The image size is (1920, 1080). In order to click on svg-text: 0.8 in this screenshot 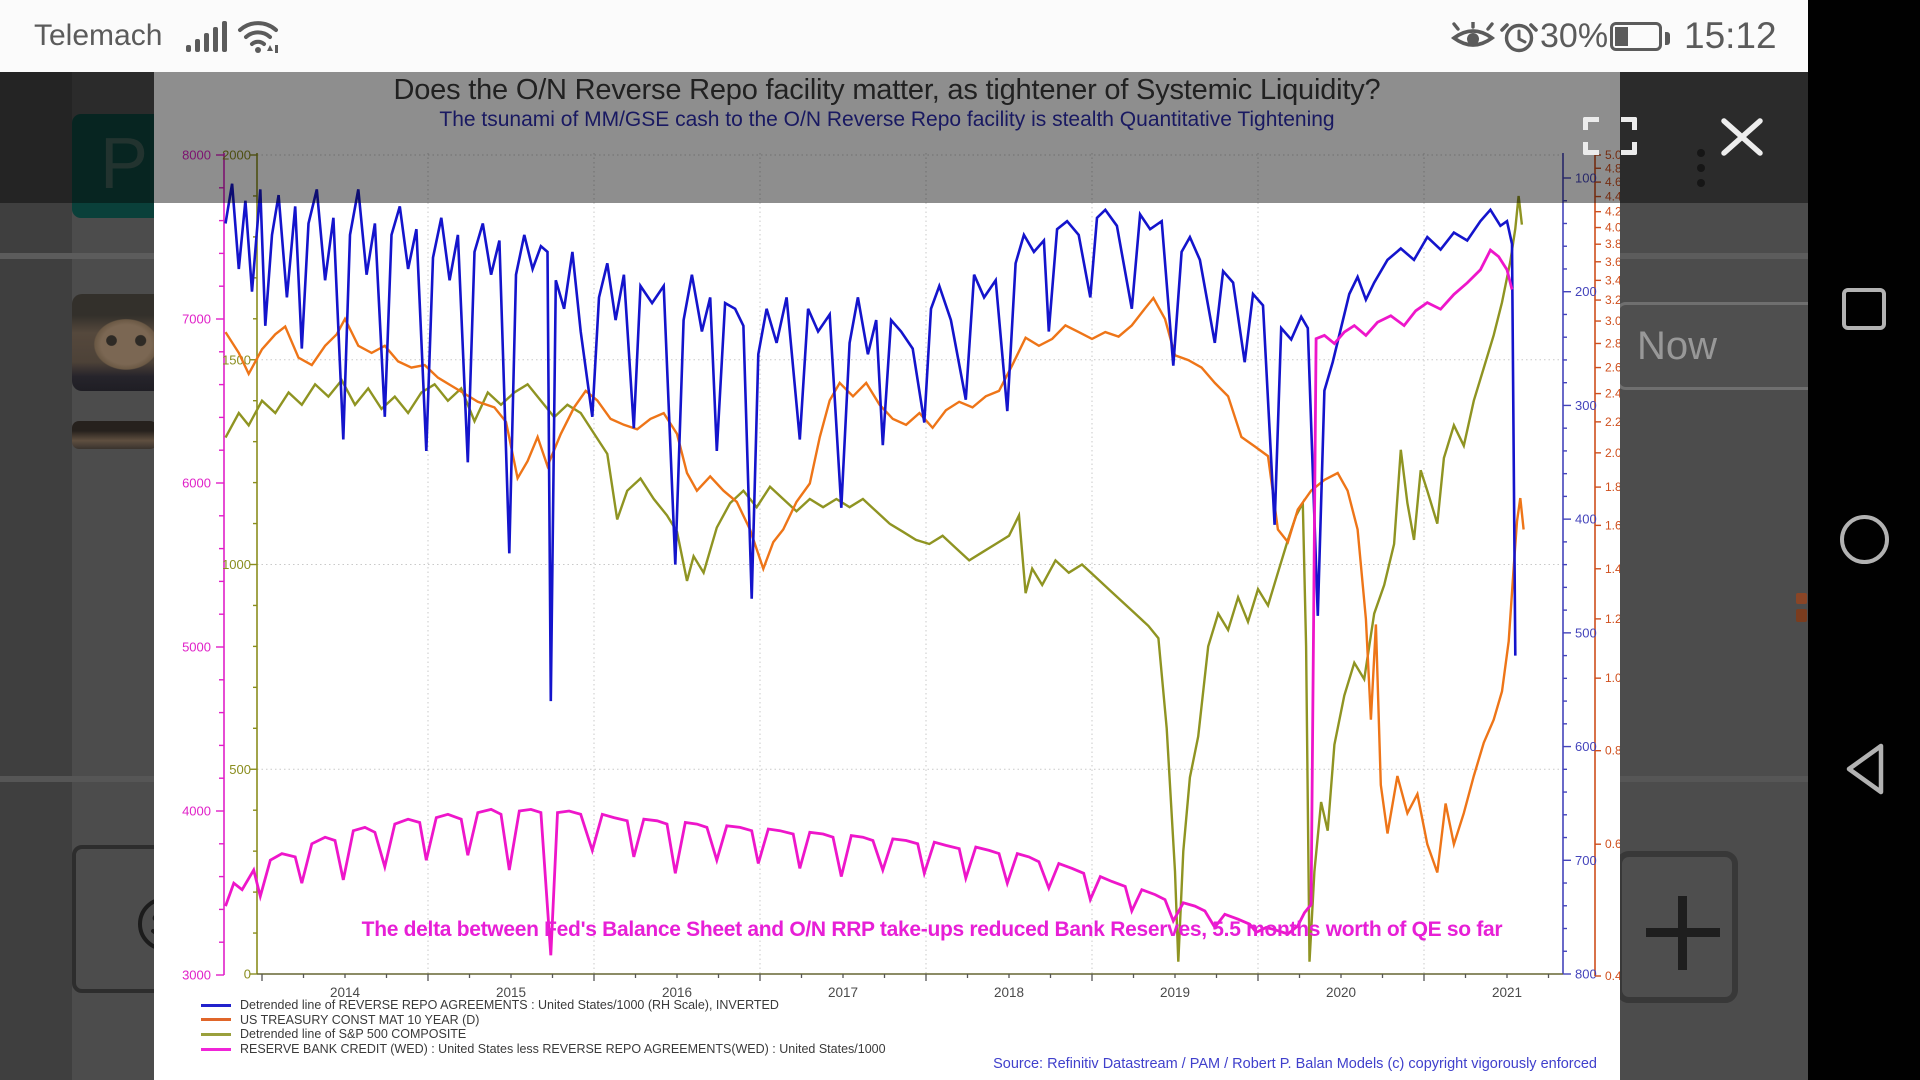, I will do `click(1612, 751)`.